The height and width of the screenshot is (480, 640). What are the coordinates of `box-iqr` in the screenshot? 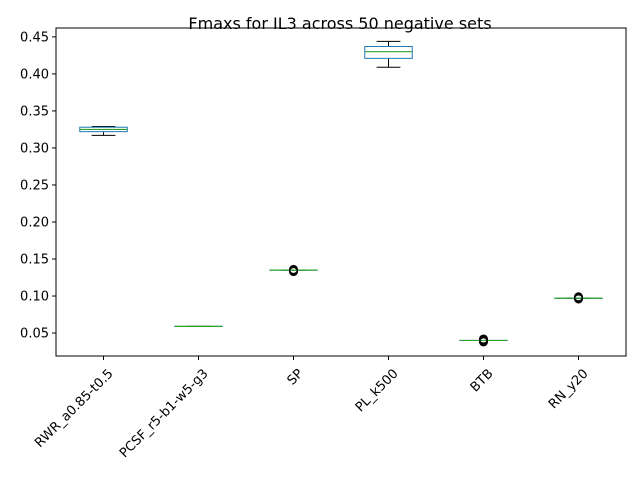 It's located at (388, 52).